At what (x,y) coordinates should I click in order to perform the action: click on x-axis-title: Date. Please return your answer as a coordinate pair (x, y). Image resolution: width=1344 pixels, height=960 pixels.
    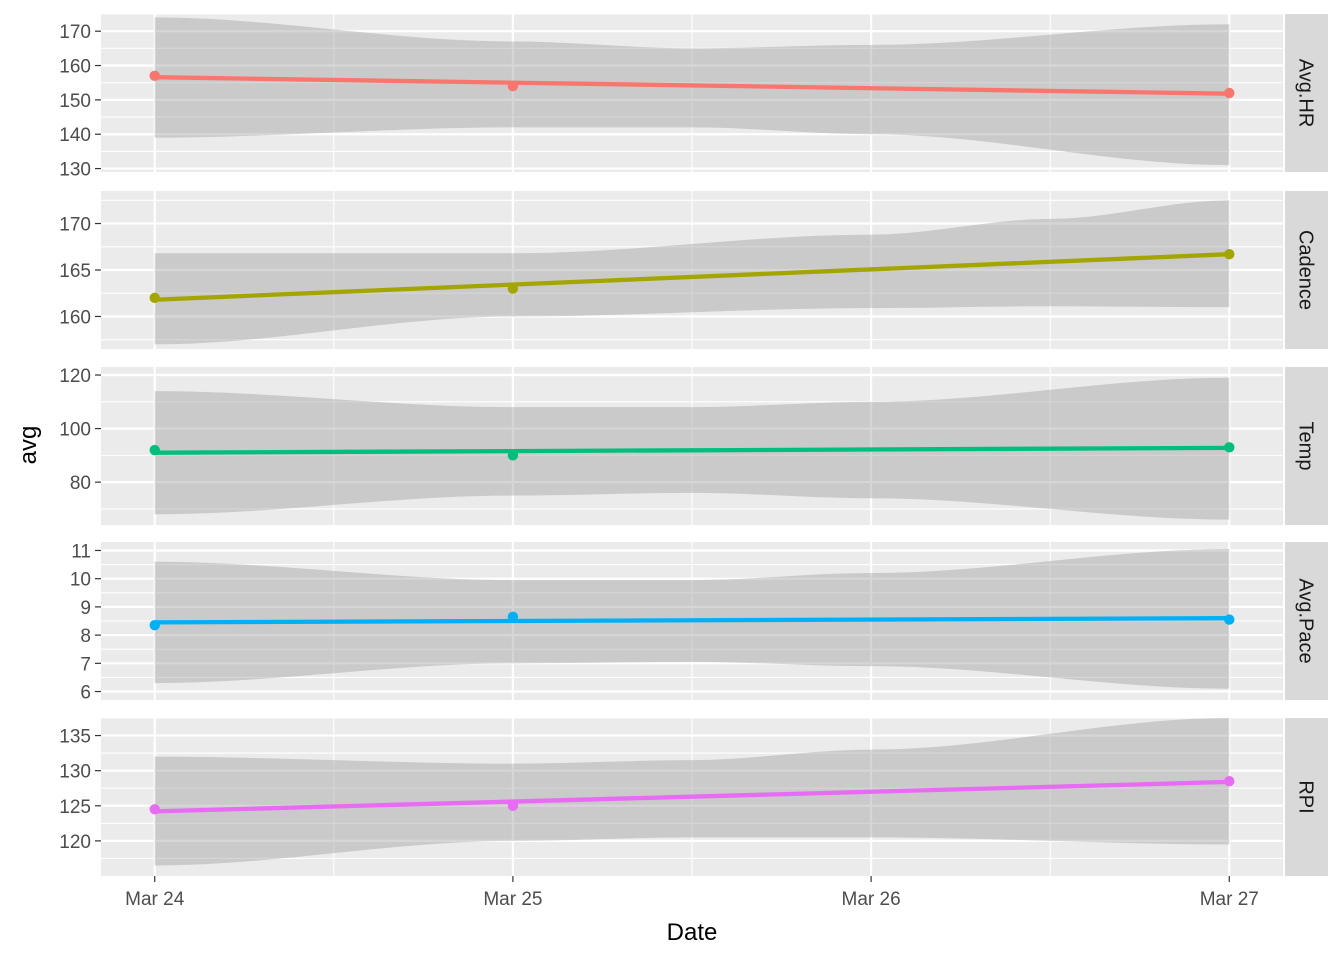
    Looking at the image, I should click on (692, 932).